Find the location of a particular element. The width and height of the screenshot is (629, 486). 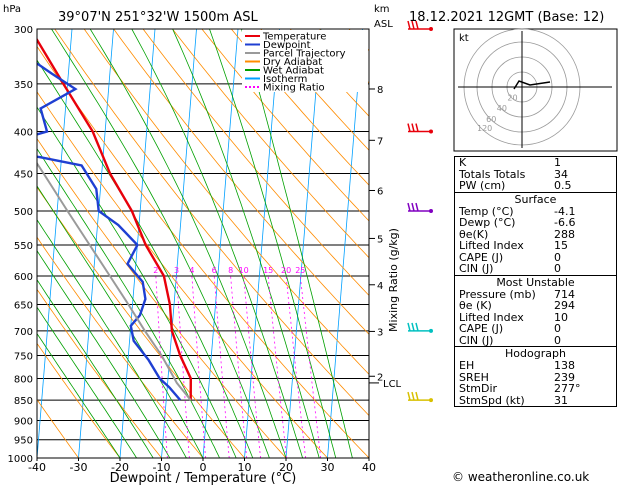

pressure-tick-label: 850 is located at coordinates (23, 401).